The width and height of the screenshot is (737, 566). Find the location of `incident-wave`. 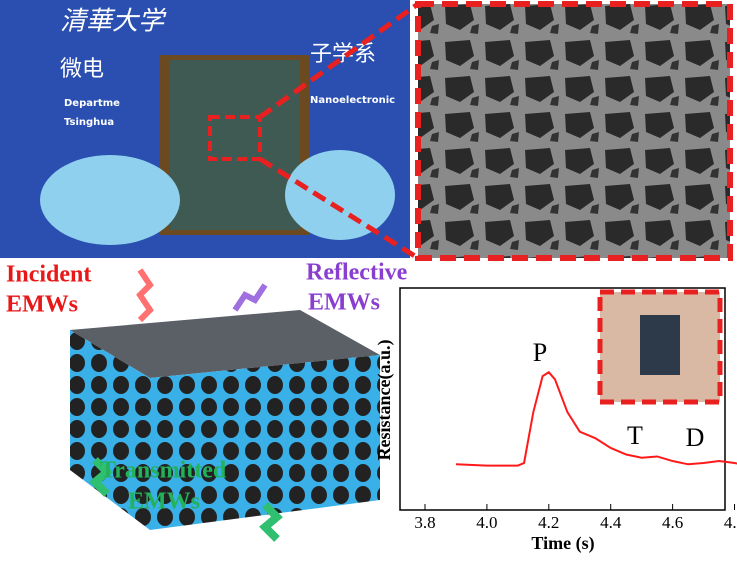

incident-wave is located at coordinates (145, 295).